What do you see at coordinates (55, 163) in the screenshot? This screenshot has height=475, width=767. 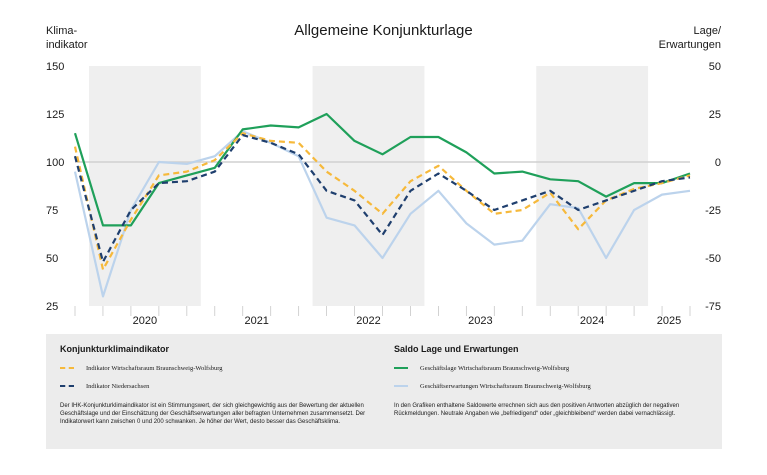 I see `left-axis-tick-label: 100` at bounding box center [55, 163].